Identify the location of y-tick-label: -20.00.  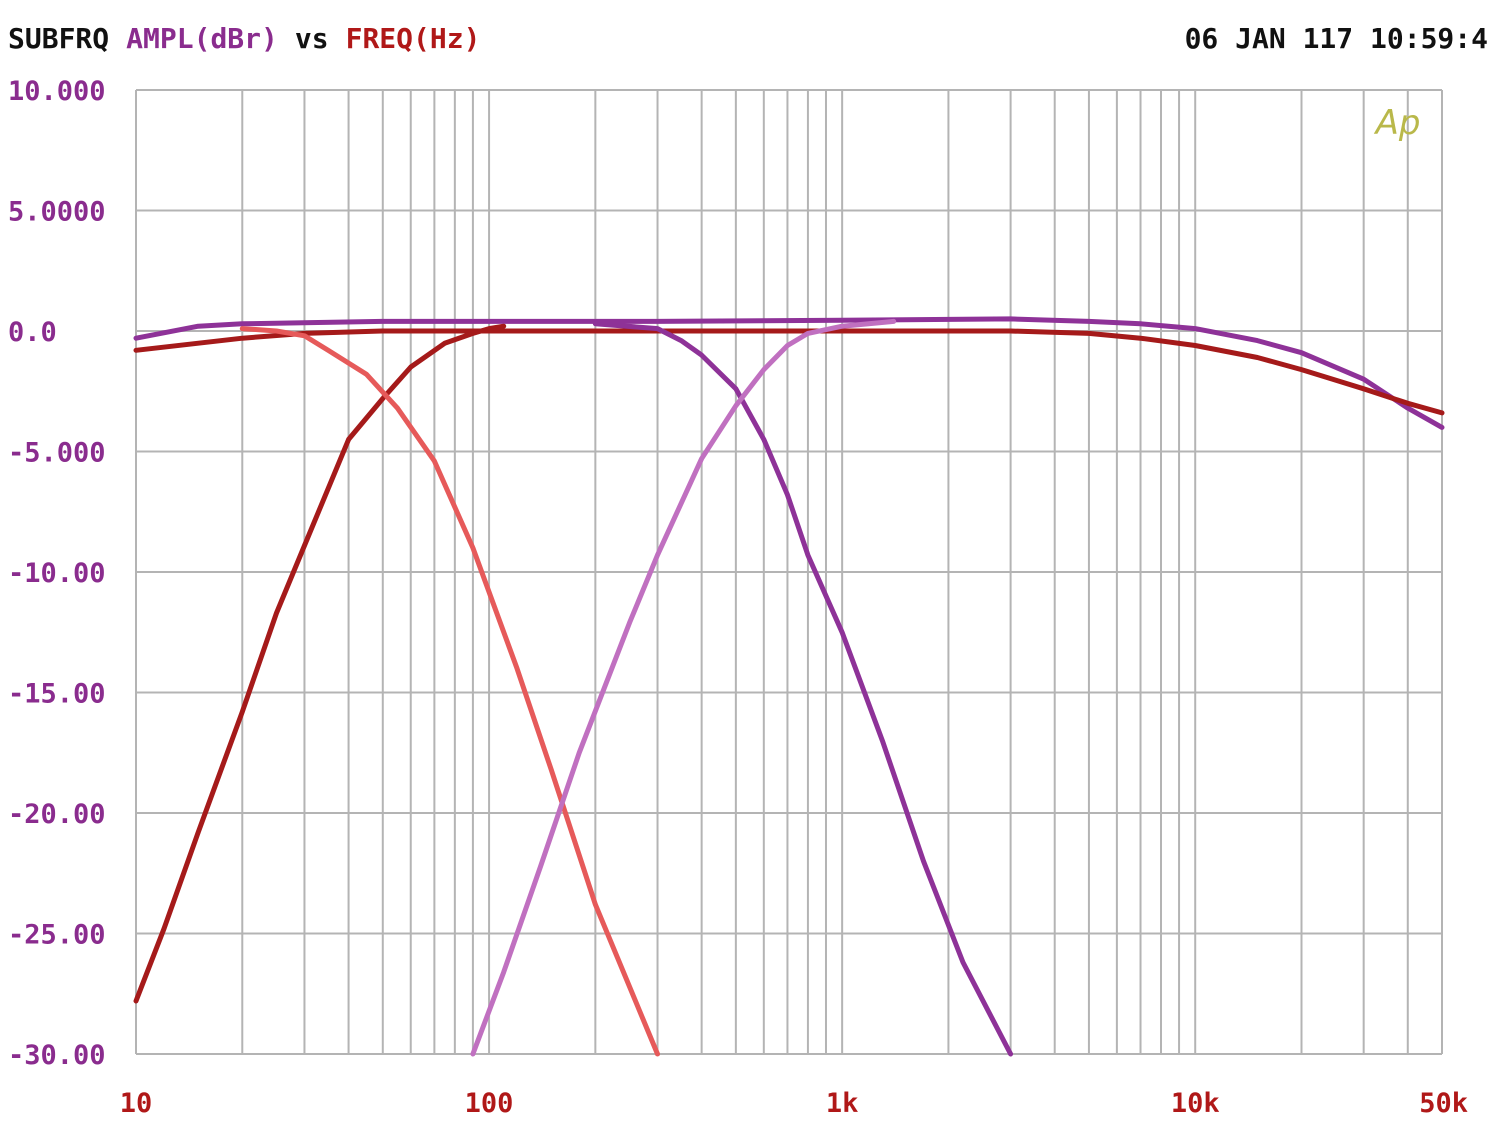
(57, 814).